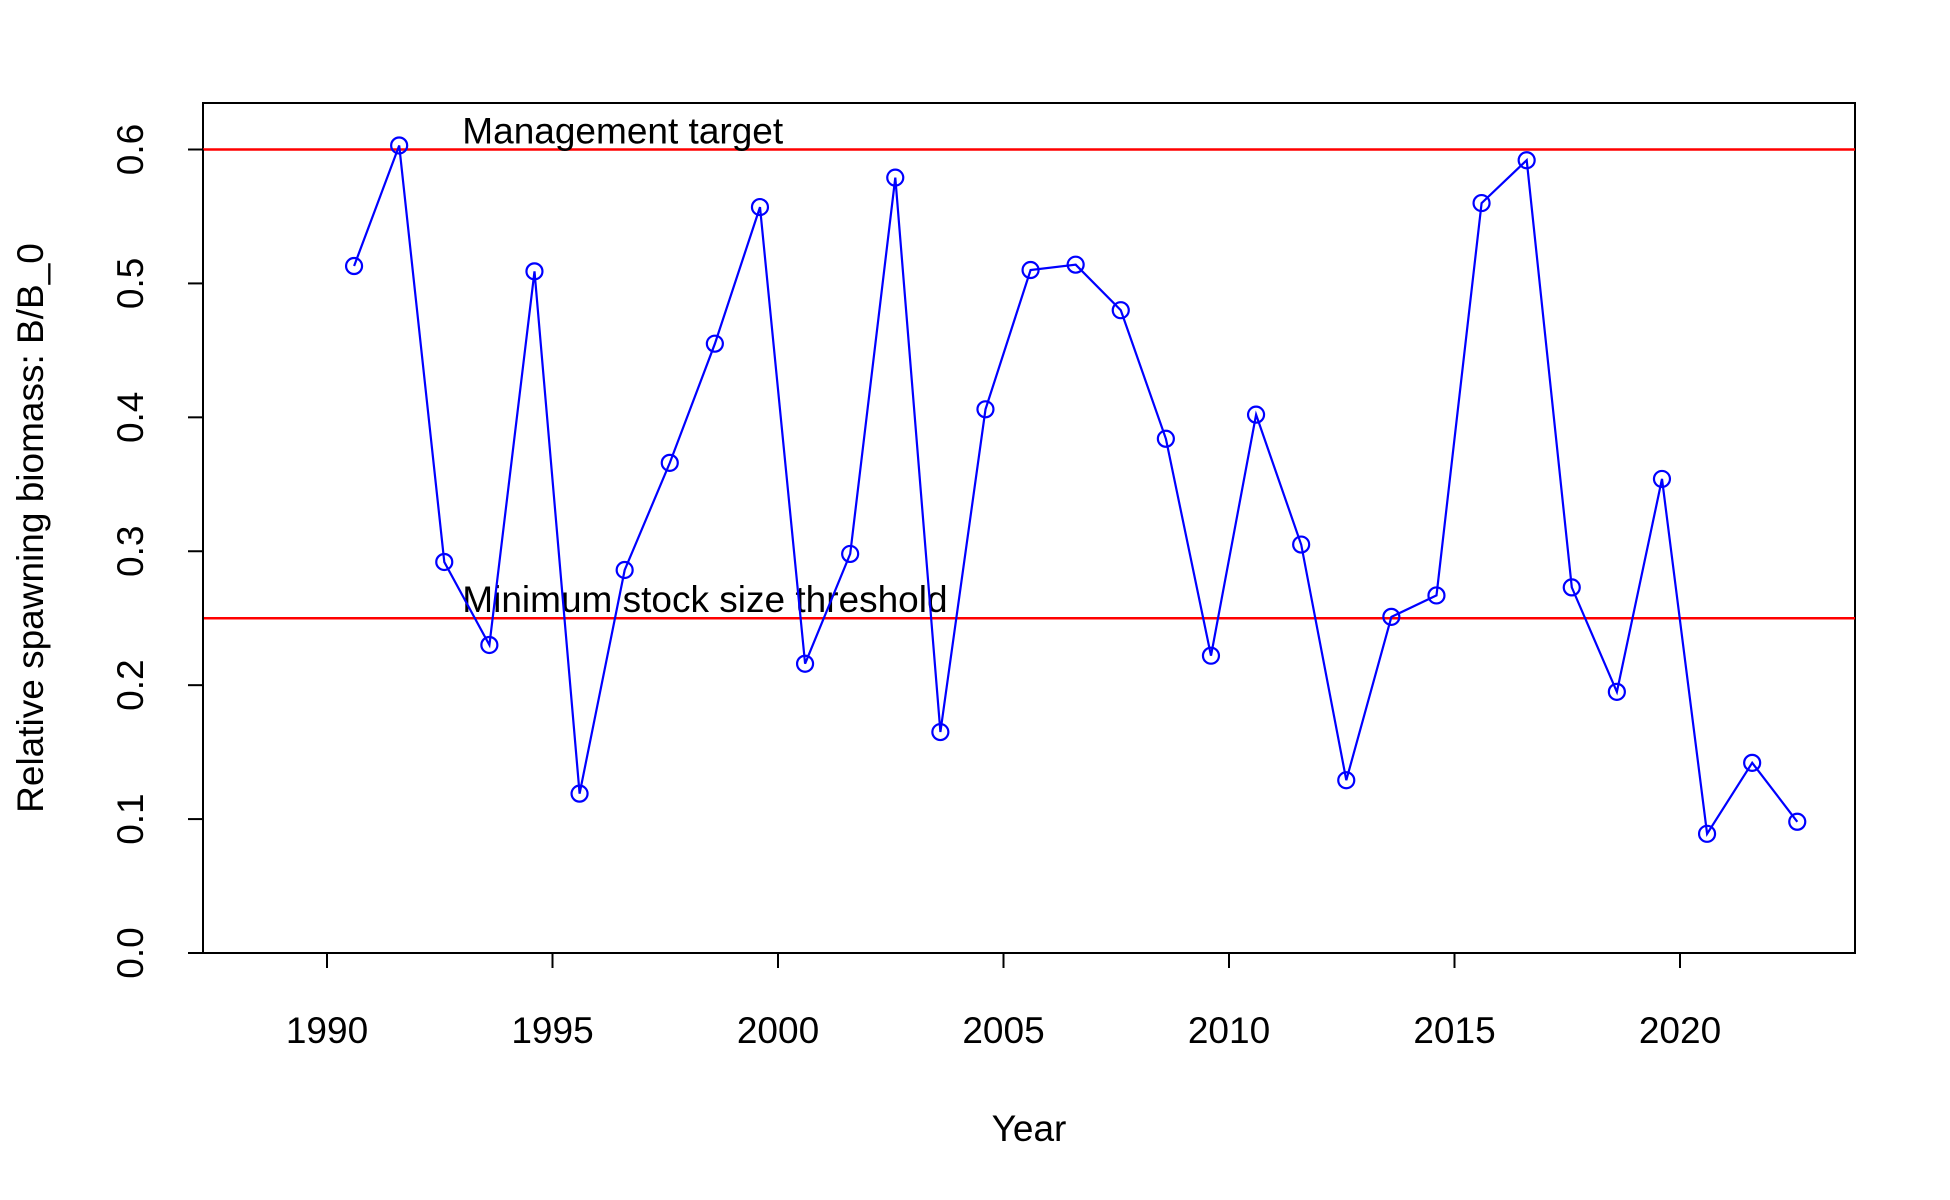 The width and height of the screenshot is (1950, 1200). What do you see at coordinates (1454, 1030) in the screenshot?
I see `x-tick-label: 2015` at bounding box center [1454, 1030].